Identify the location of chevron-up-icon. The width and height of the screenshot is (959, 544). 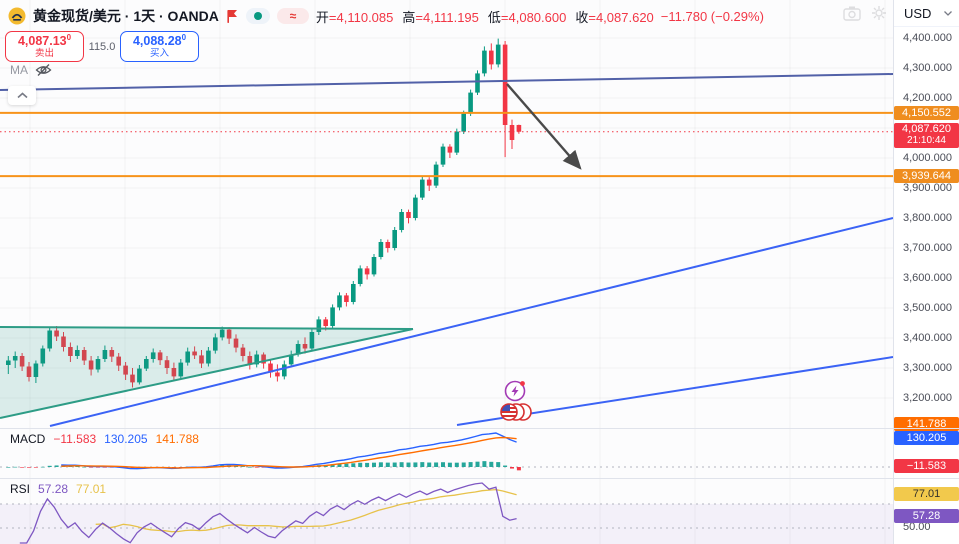
(22, 95).